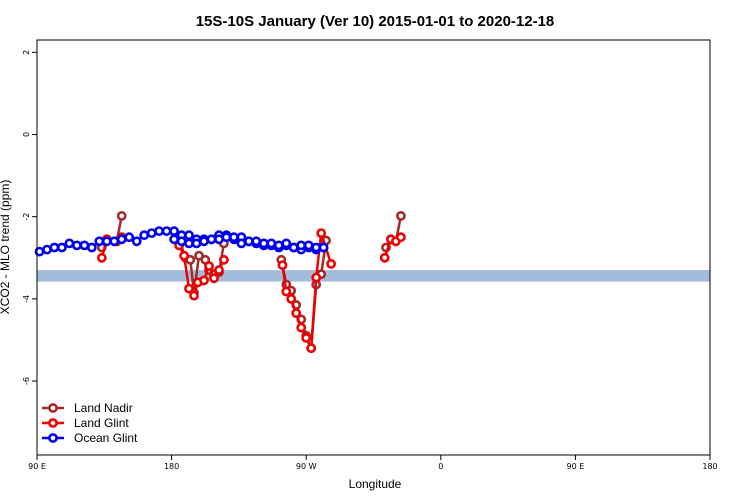 Image resolution: width=750 pixels, height=500 pixels. What do you see at coordinates (26, 381) in the screenshot?
I see `y-tick-label: -6` at bounding box center [26, 381].